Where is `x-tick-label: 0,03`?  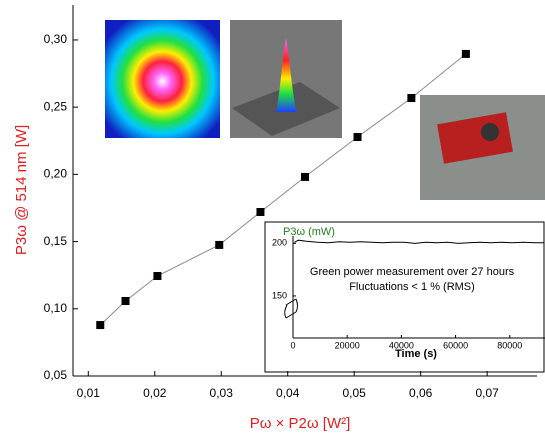 x-tick-label: 0,03 is located at coordinates (222, 393).